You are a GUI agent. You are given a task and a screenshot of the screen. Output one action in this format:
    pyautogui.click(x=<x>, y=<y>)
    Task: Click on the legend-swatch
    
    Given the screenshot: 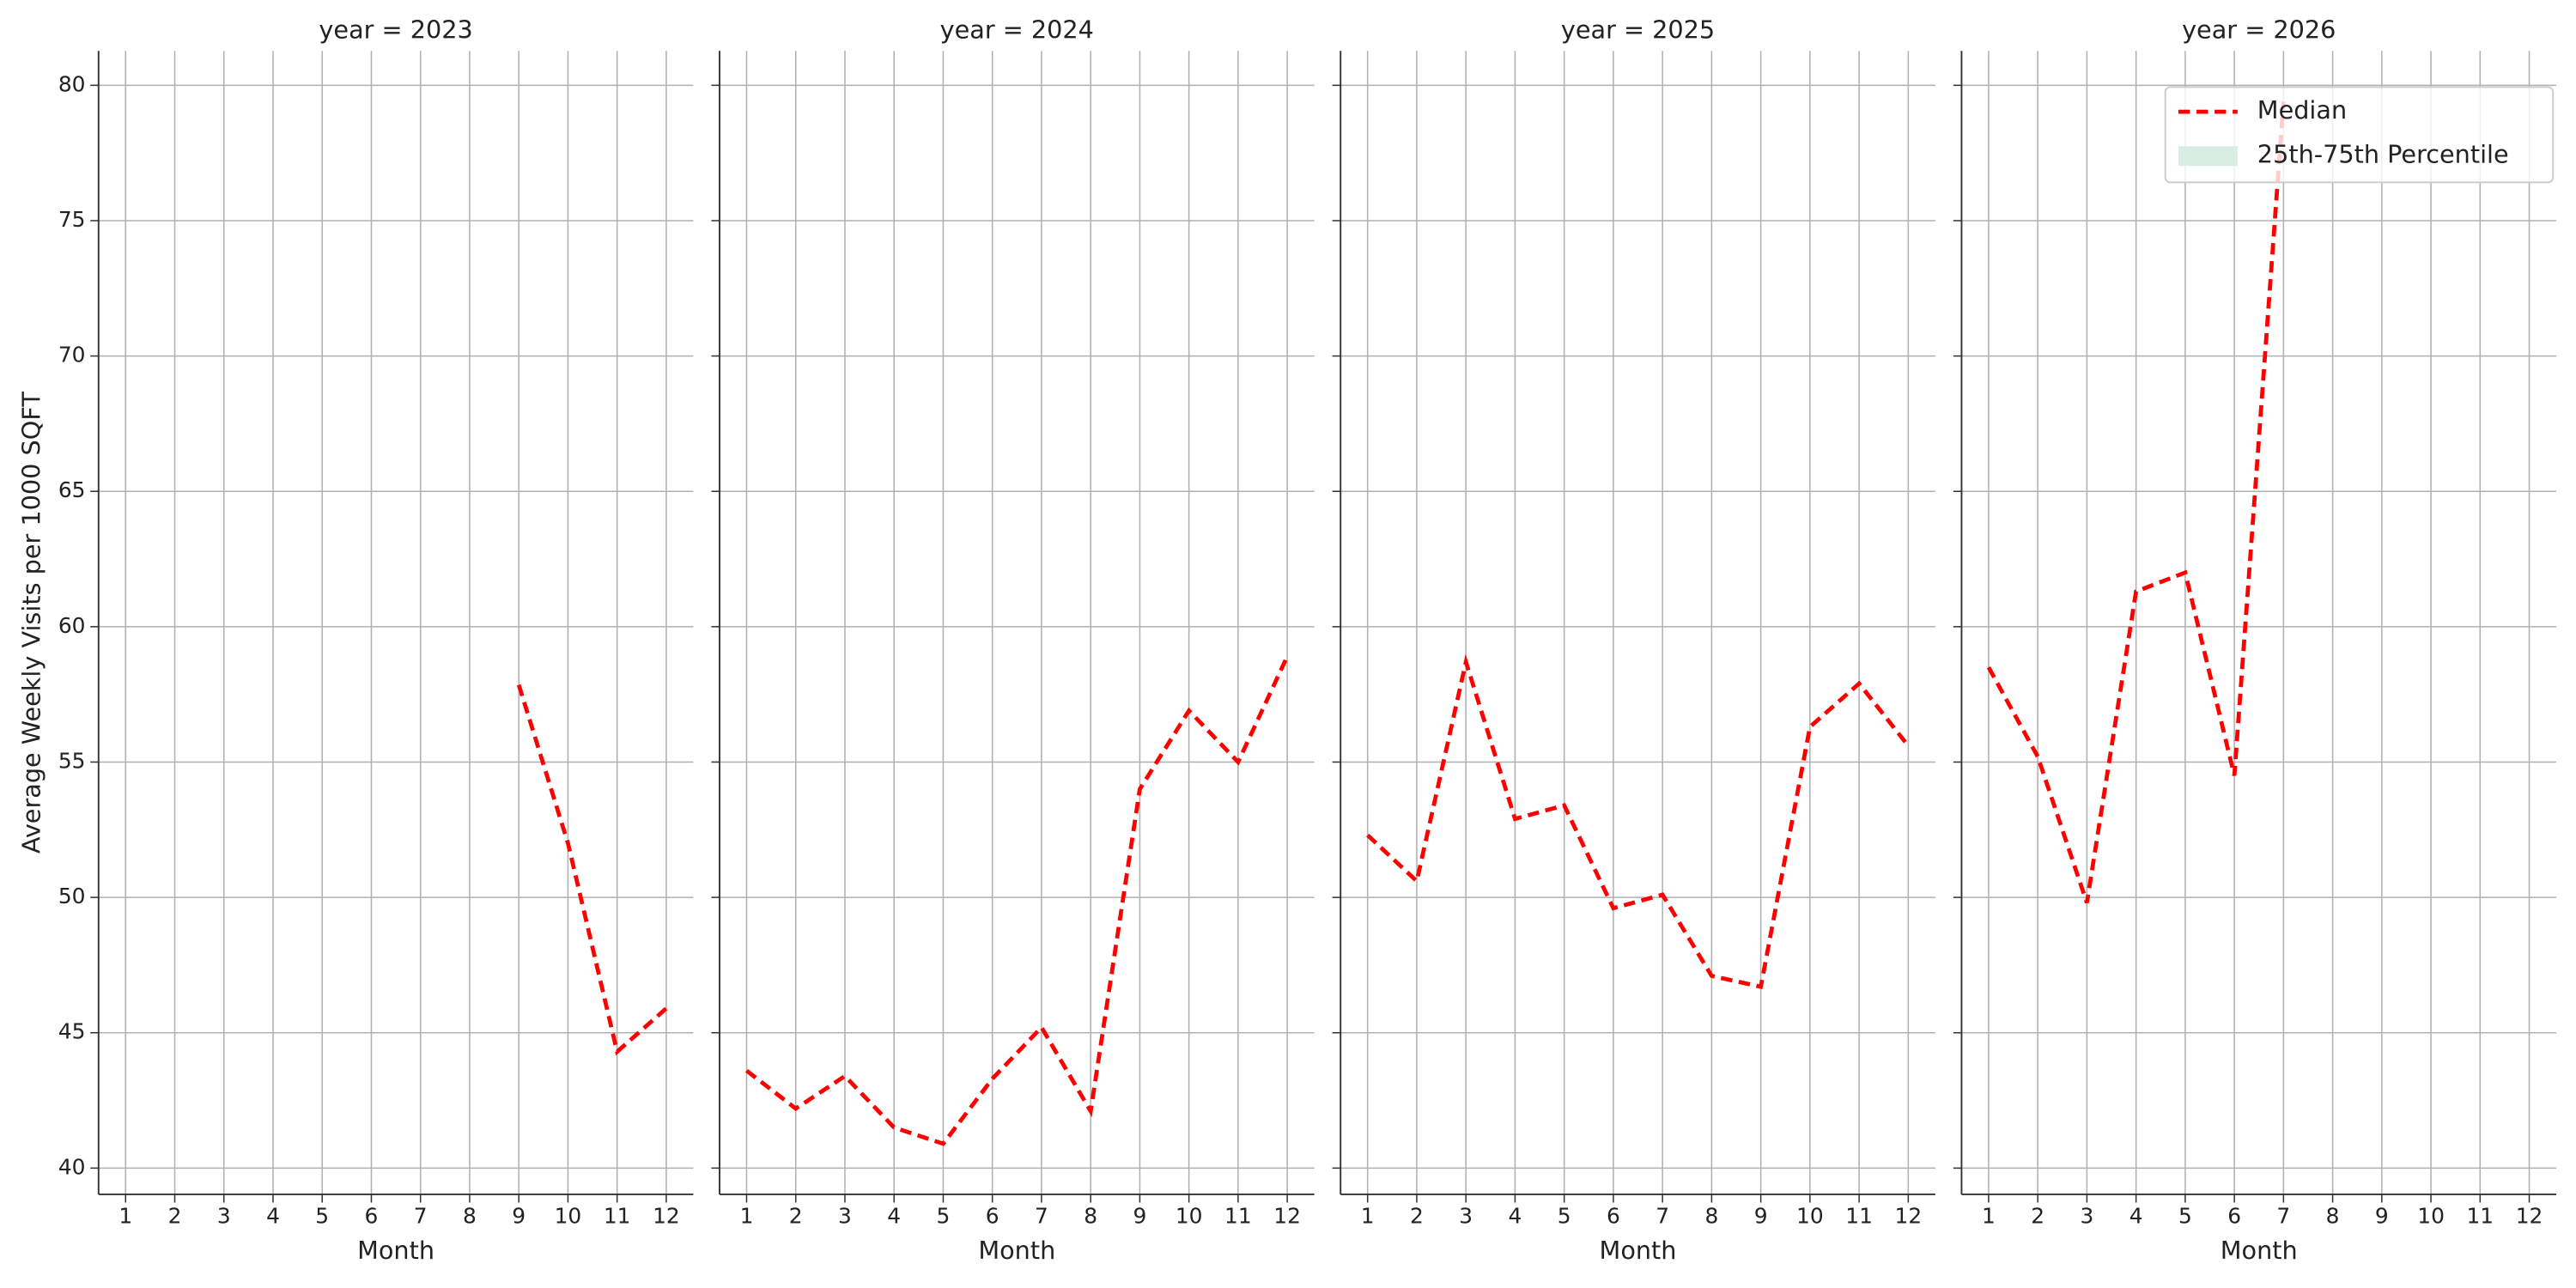 What is the action you would take?
    pyautogui.click(x=2208, y=156)
    